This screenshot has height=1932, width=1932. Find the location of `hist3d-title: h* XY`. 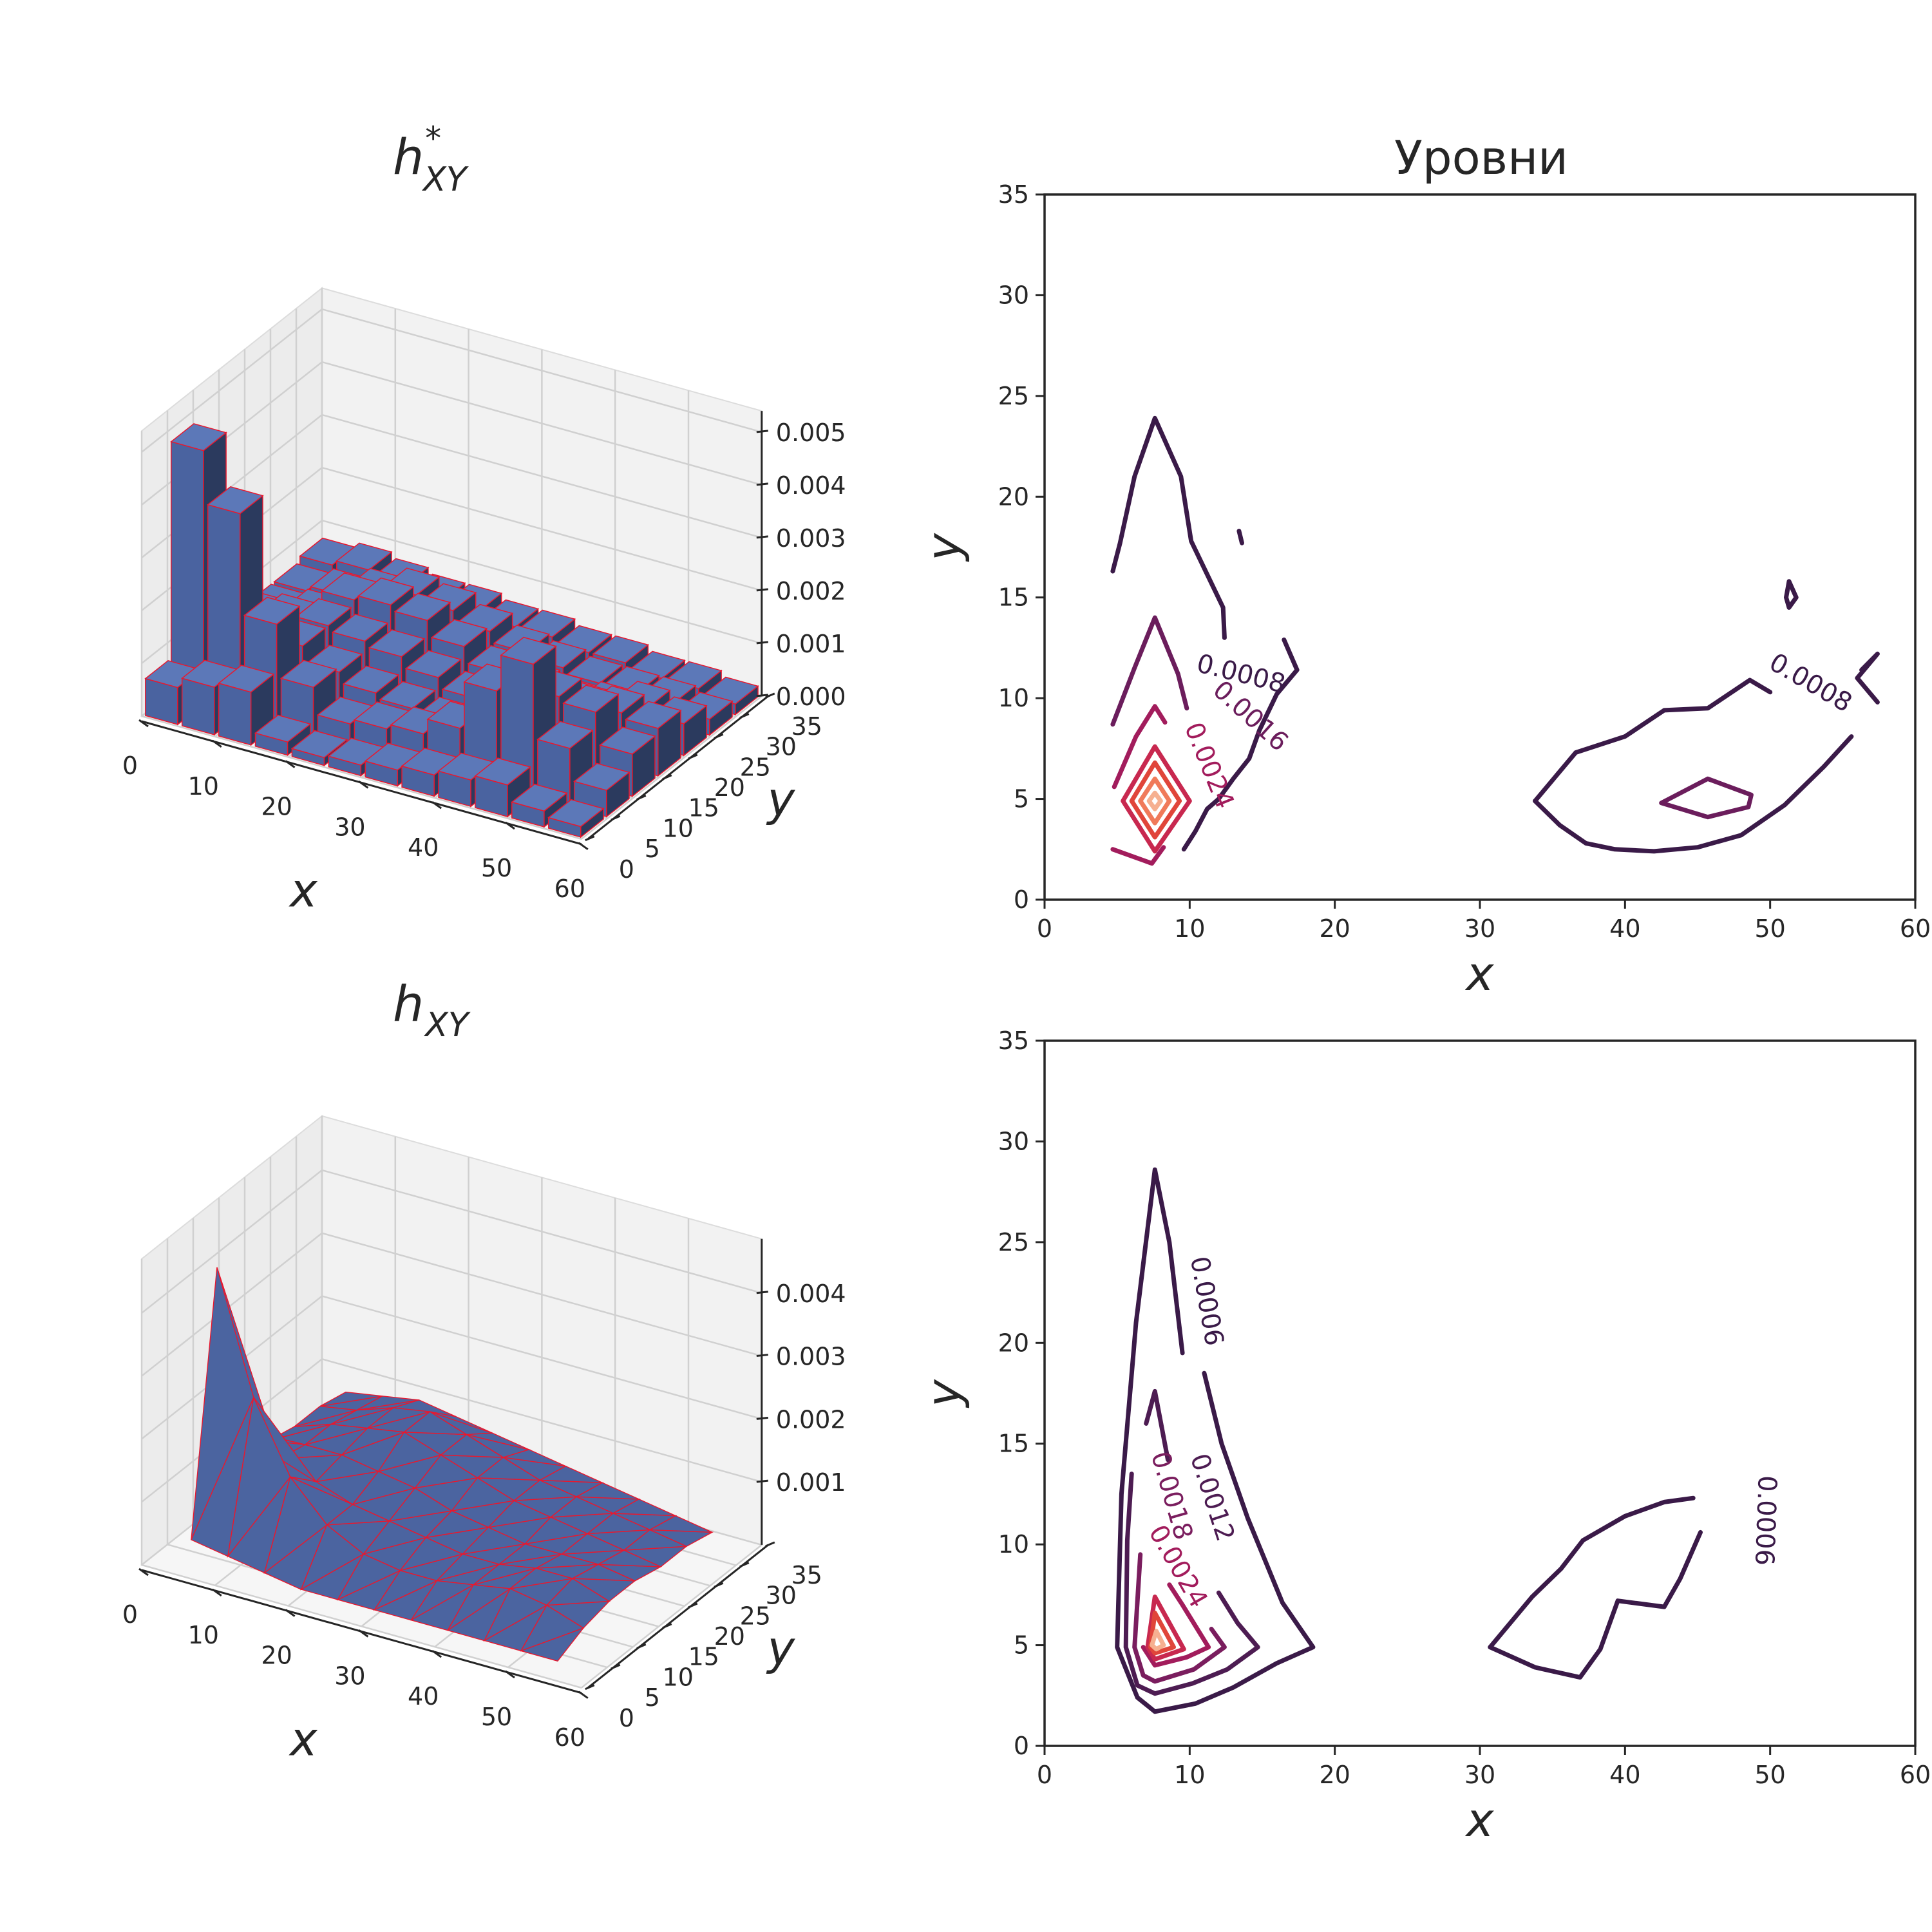

hist3d-title: h* XY is located at coordinates (431, 159).